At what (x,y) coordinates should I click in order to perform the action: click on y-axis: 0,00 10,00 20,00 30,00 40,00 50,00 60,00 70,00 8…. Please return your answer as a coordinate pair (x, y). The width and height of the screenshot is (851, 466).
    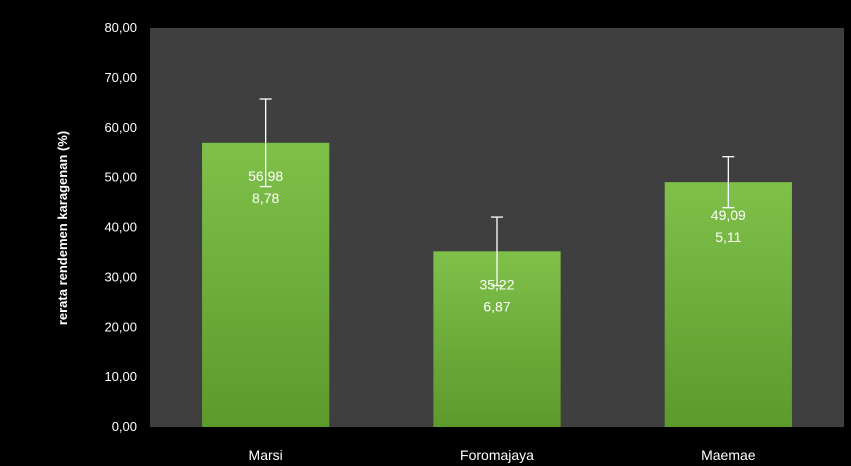
    Looking at the image, I should click on (120, 227).